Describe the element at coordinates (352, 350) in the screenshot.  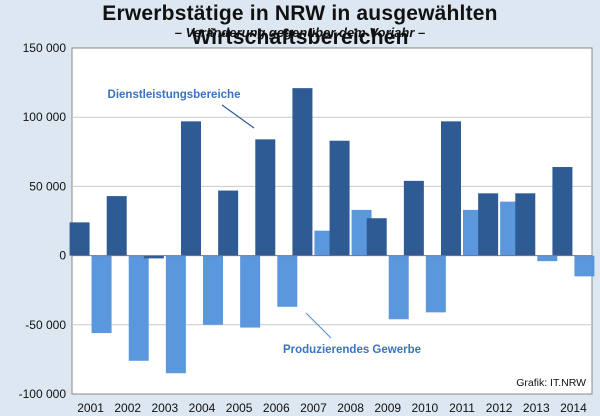
I see `series-label-produzierend: Produzierendes Gewerbe` at that location.